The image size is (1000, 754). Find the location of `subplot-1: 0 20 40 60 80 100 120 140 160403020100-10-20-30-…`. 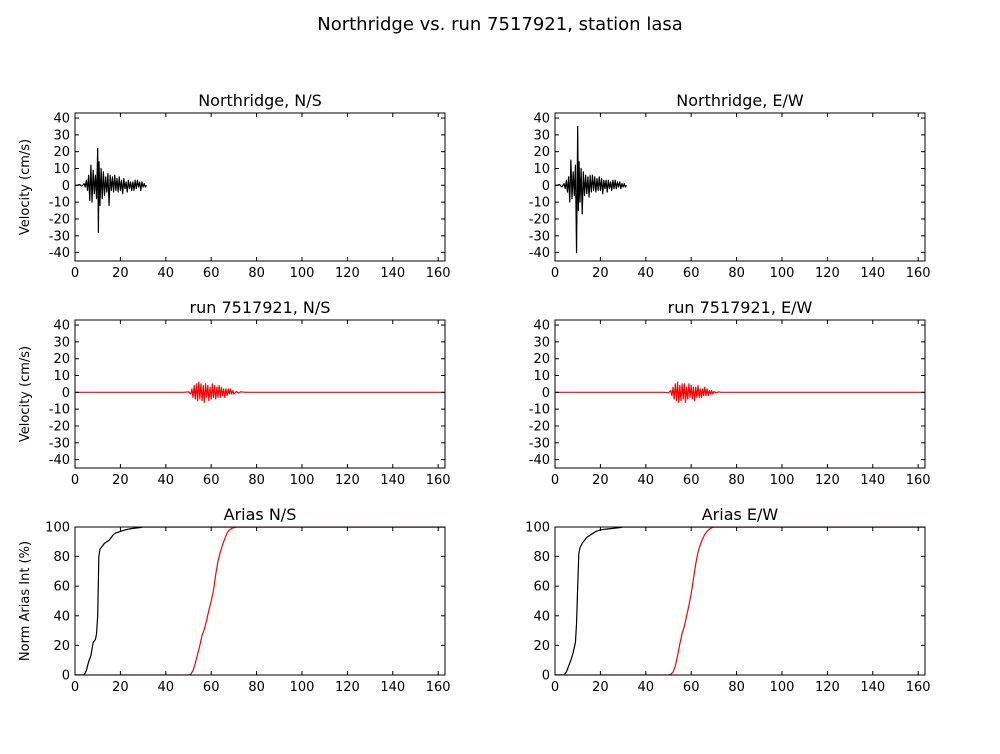

subplot-1: 0 20 40 60 80 100 120 140 160403020100-10-20-30-… is located at coordinates (234, 186).